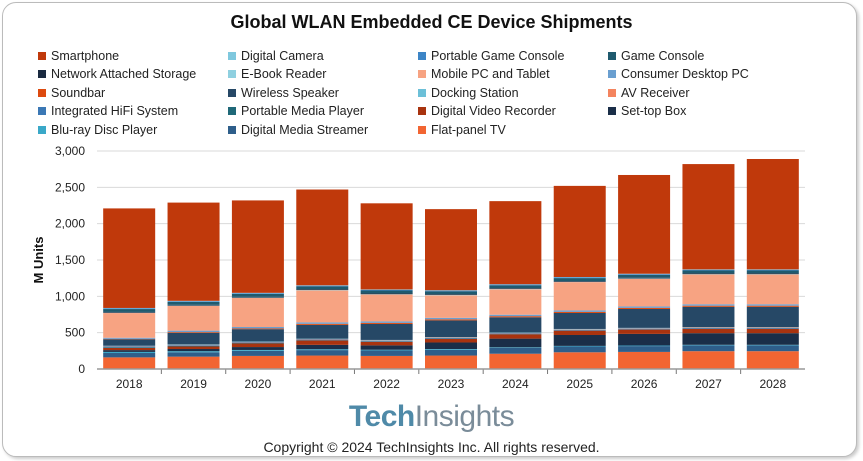 This screenshot has width=863, height=461. I want to click on legend-label: Integrated HiFi System, so click(115, 111).